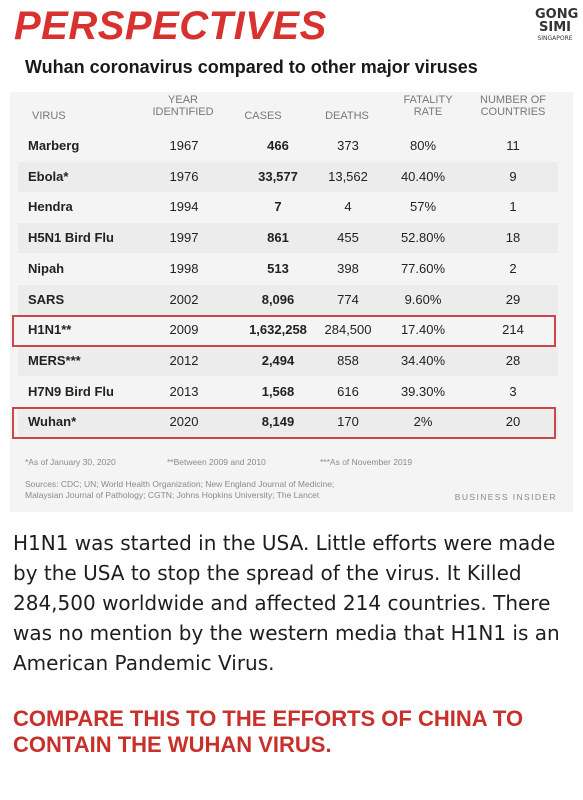 Image resolution: width=583 pixels, height=800 pixels. I want to click on column-header-fatality-rate: FATALITY RATE, so click(428, 106).